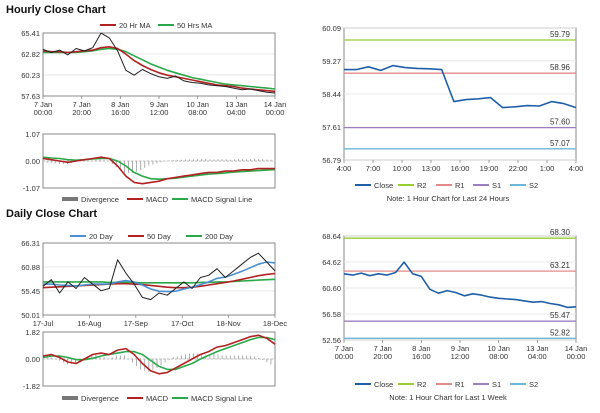 The height and width of the screenshot is (413, 600). I want to click on daily-week-legend-label: S1, so click(496, 384).